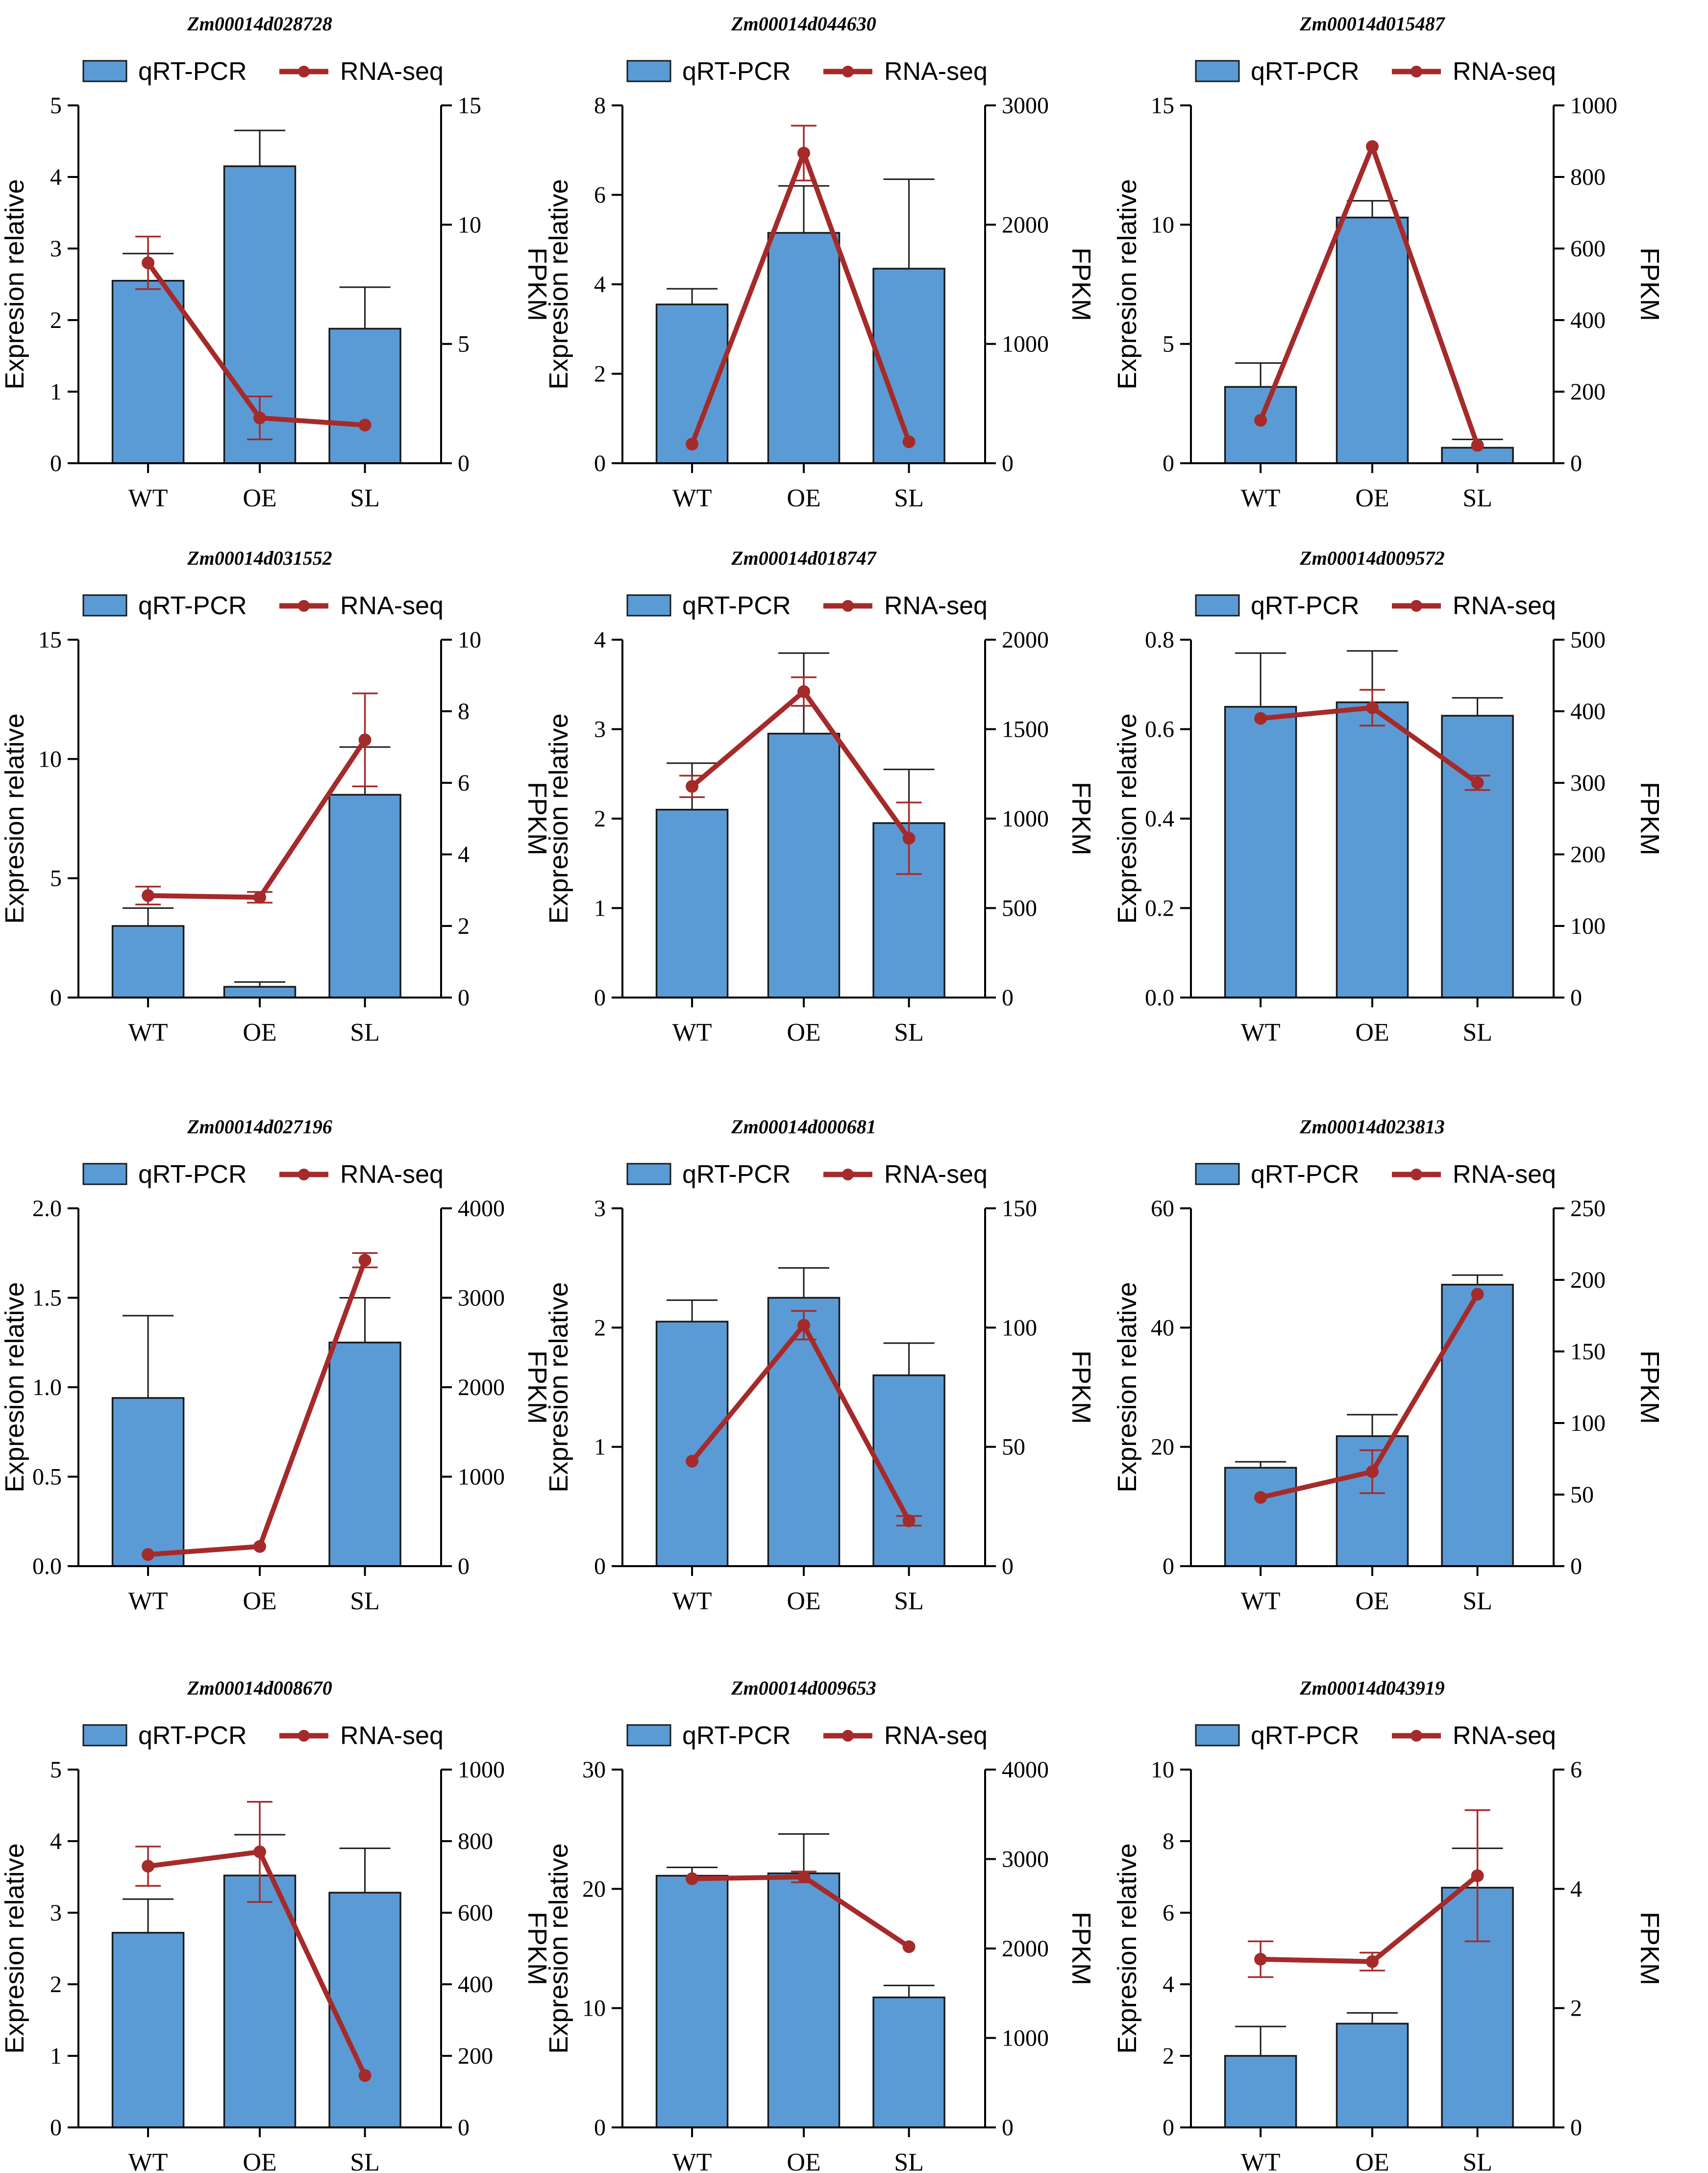 This screenshot has width=1708, height=2173. I want to click on y-tick-label: 3, so click(600, 730).